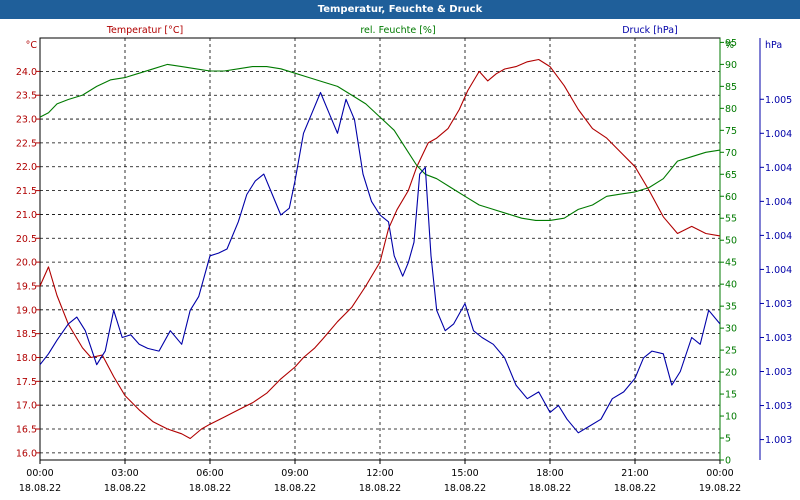 This screenshot has height=500, width=800. What do you see at coordinates (209, 473) in the screenshot?
I see `x-tick-label-time: 06:00` at bounding box center [209, 473].